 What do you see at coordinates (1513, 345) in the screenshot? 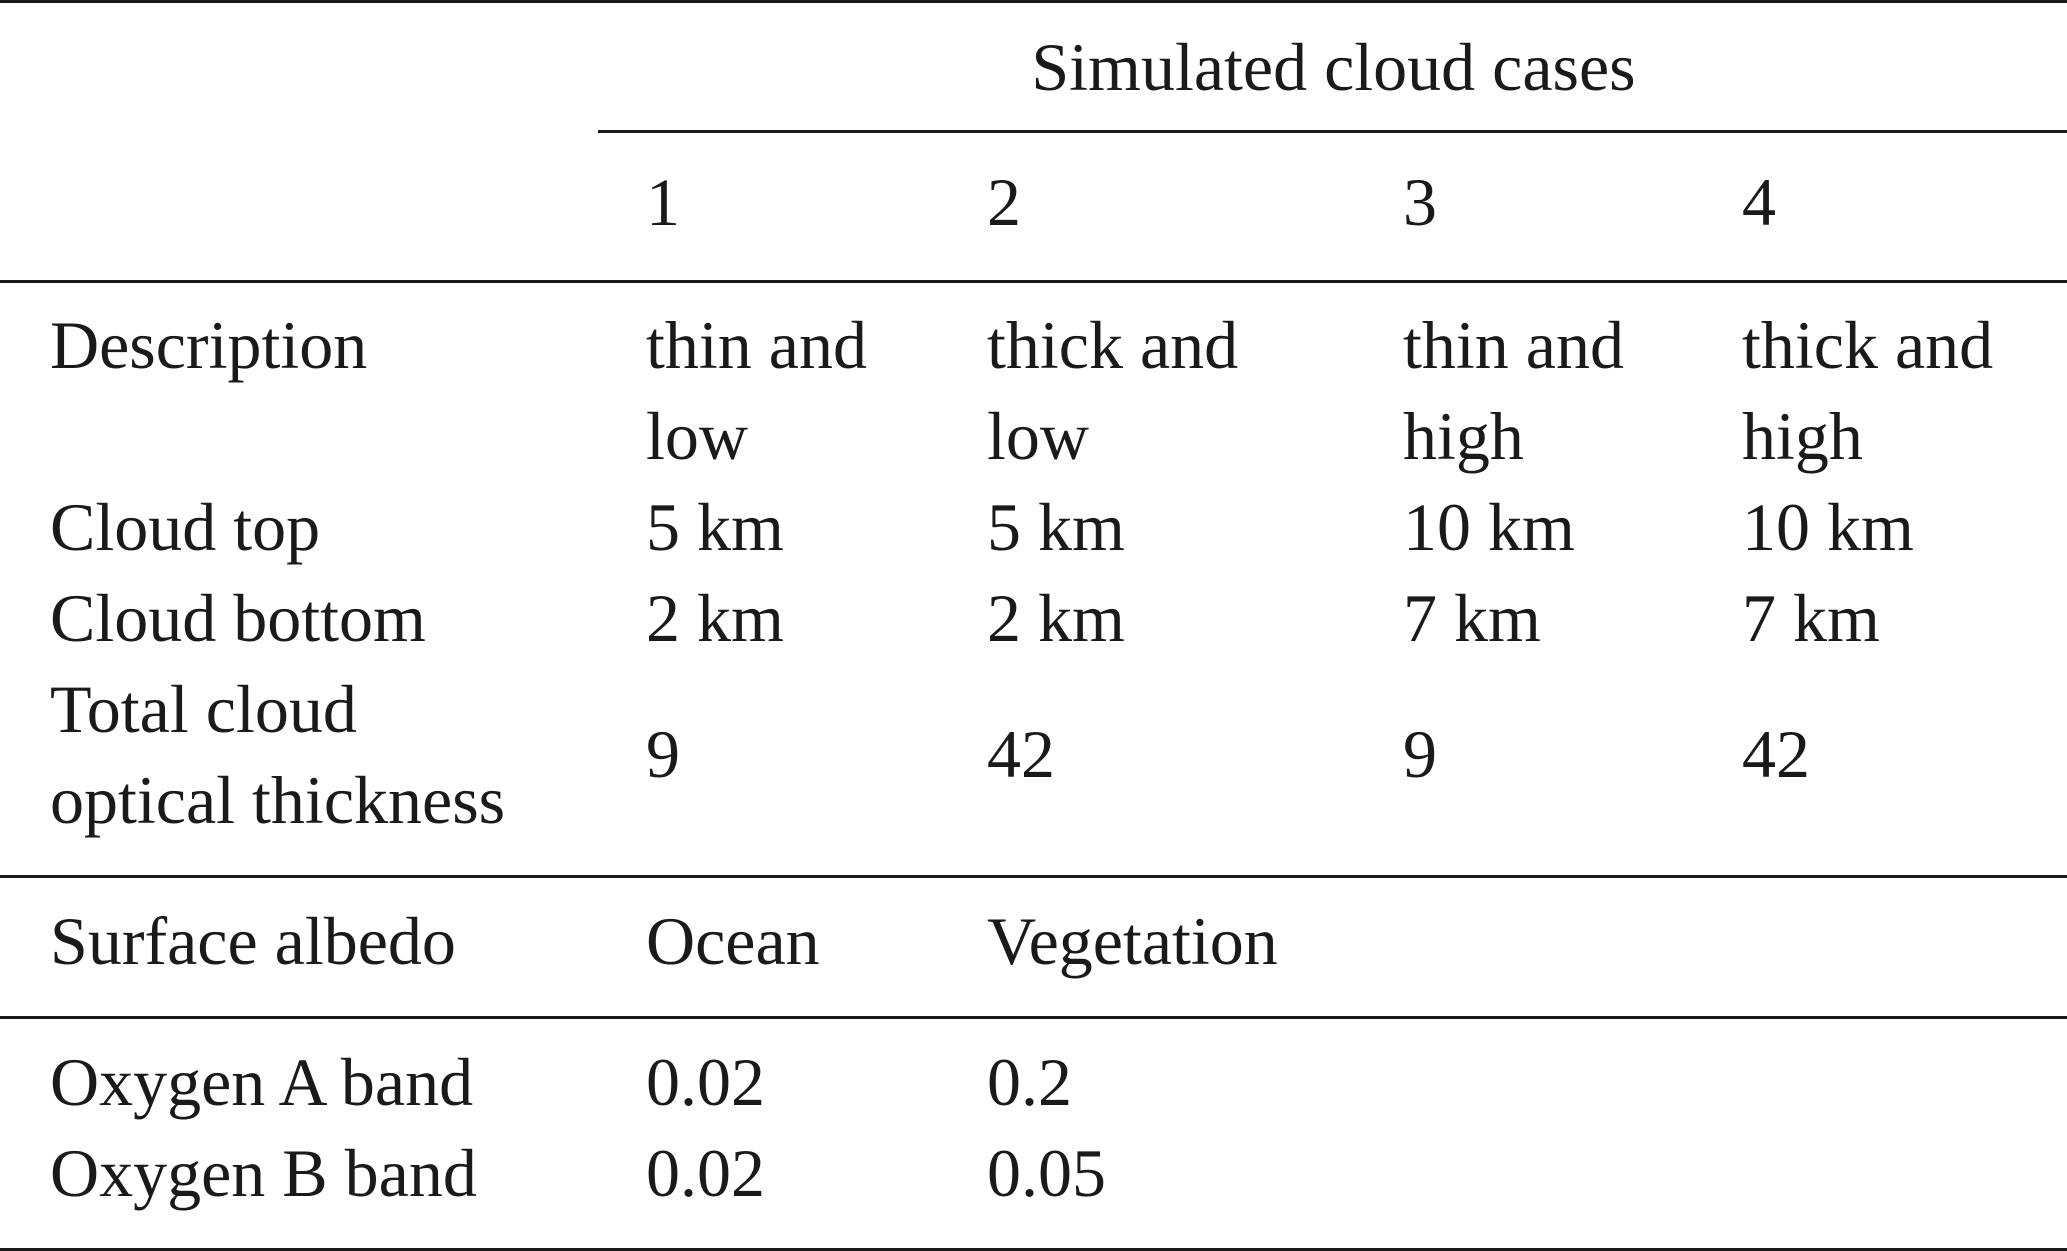
I see `description-case-3-line-1: thin and` at bounding box center [1513, 345].